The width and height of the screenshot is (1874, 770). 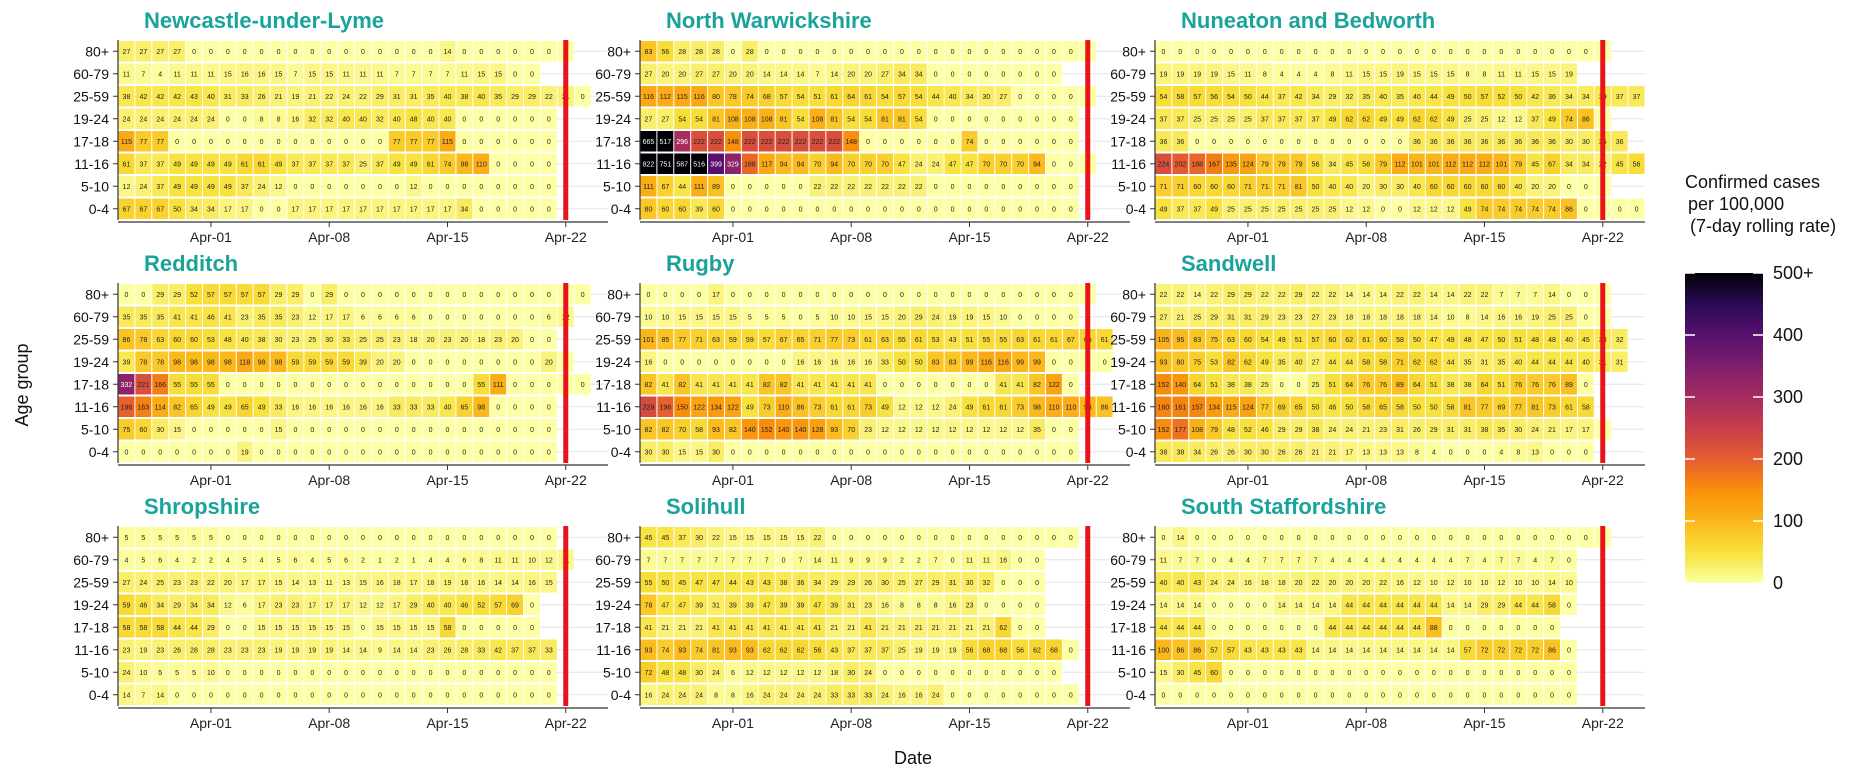 What do you see at coordinates (970, 650) in the screenshot?
I see `cell-value-label: 56` at bounding box center [970, 650].